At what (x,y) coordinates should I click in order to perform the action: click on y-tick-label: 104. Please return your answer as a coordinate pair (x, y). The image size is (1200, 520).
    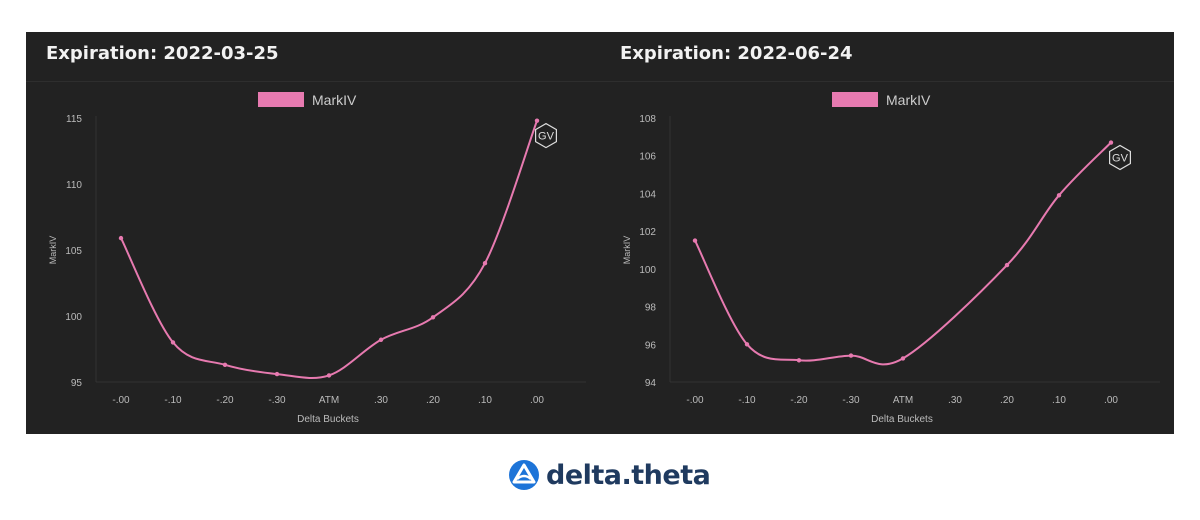
    Looking at the image, I should click on (647, 194).